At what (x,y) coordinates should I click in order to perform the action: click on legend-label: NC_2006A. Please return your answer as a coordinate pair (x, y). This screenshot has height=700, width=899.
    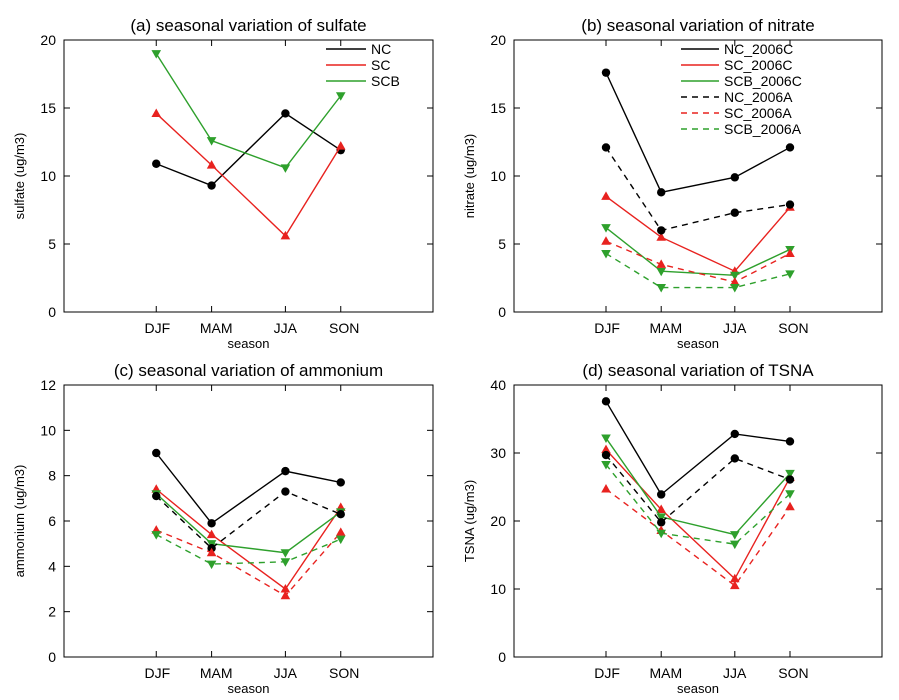
    Looking at the image, I should click on (758, 97).